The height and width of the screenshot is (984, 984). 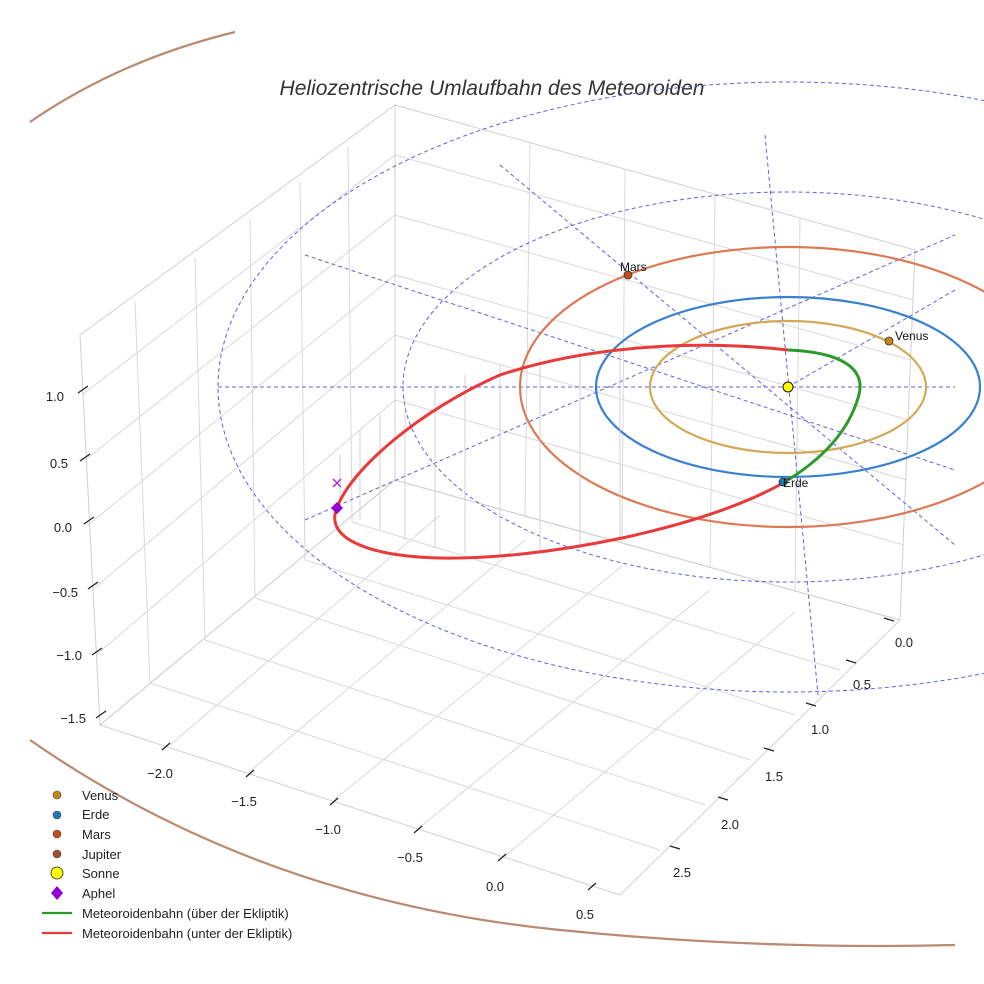 I want to click on x-tick-label: 0.5, so click(x=585, y=914).